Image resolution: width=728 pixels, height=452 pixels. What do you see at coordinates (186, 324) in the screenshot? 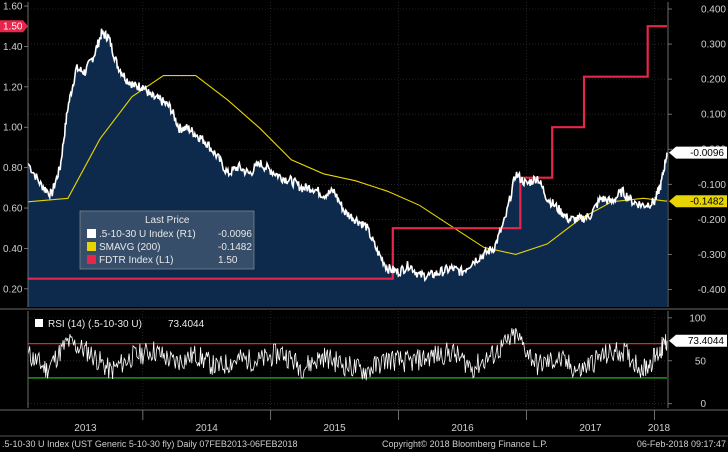
I see `rsi-legend-value: 73.4044` at bounding box center [186, 324].